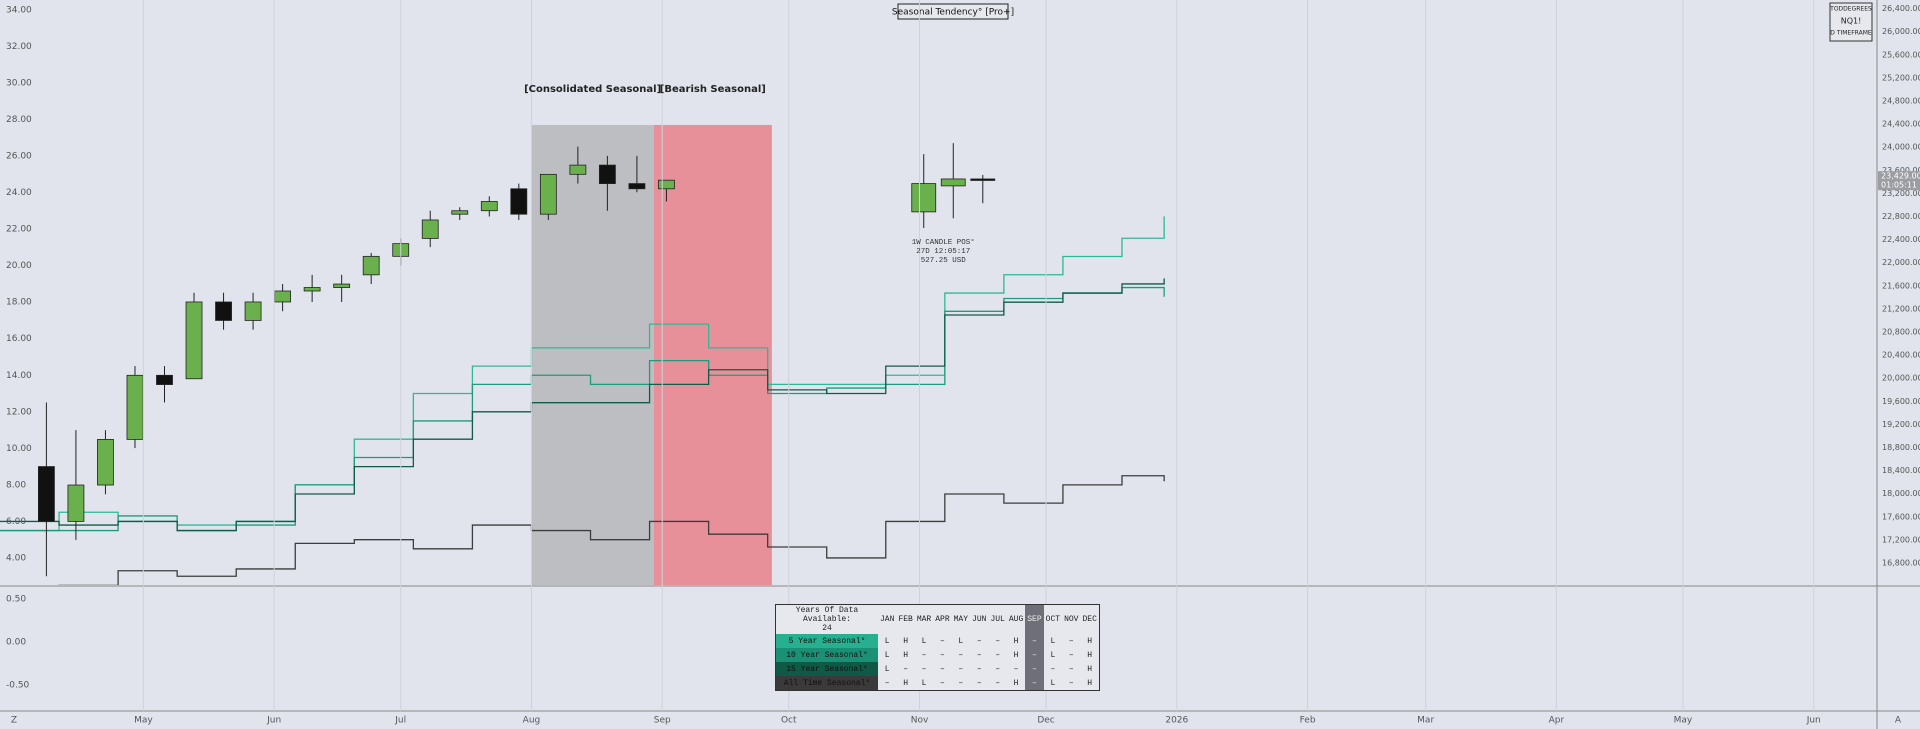 The width and height of the screenshot is (1920, 729). Describe the element at coordinates (400, 721) in the screenshot. I see `x-tick-label: Jul` at that location.